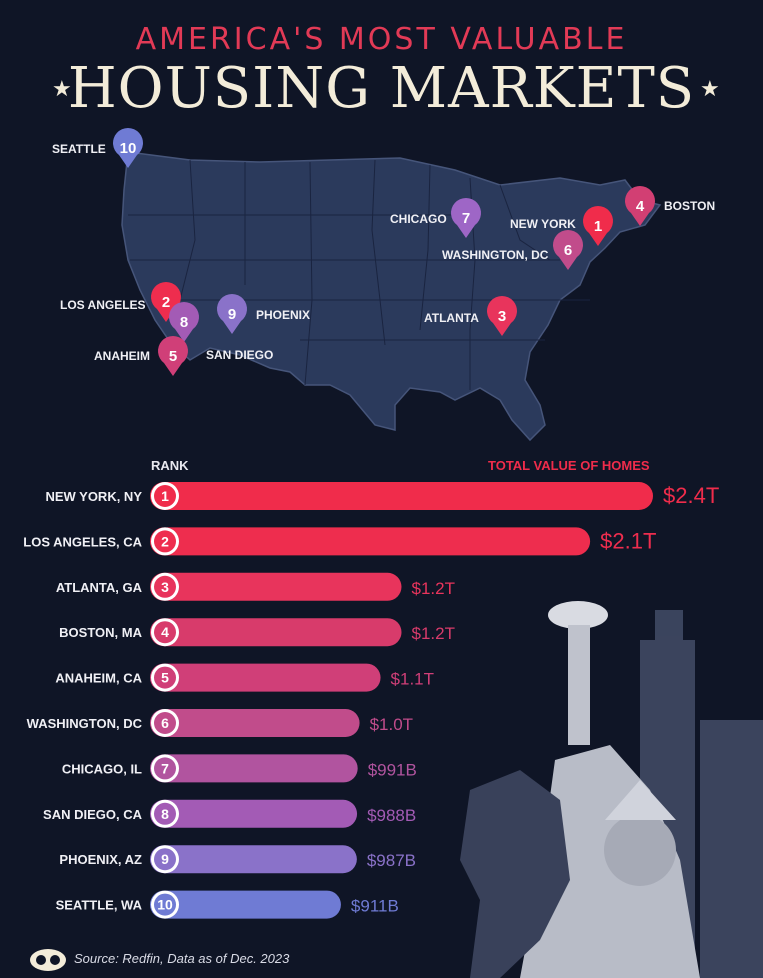  Describe the element at coordinates (170, 465) in the screenshot. I see `rank-header: RANK` at that location.